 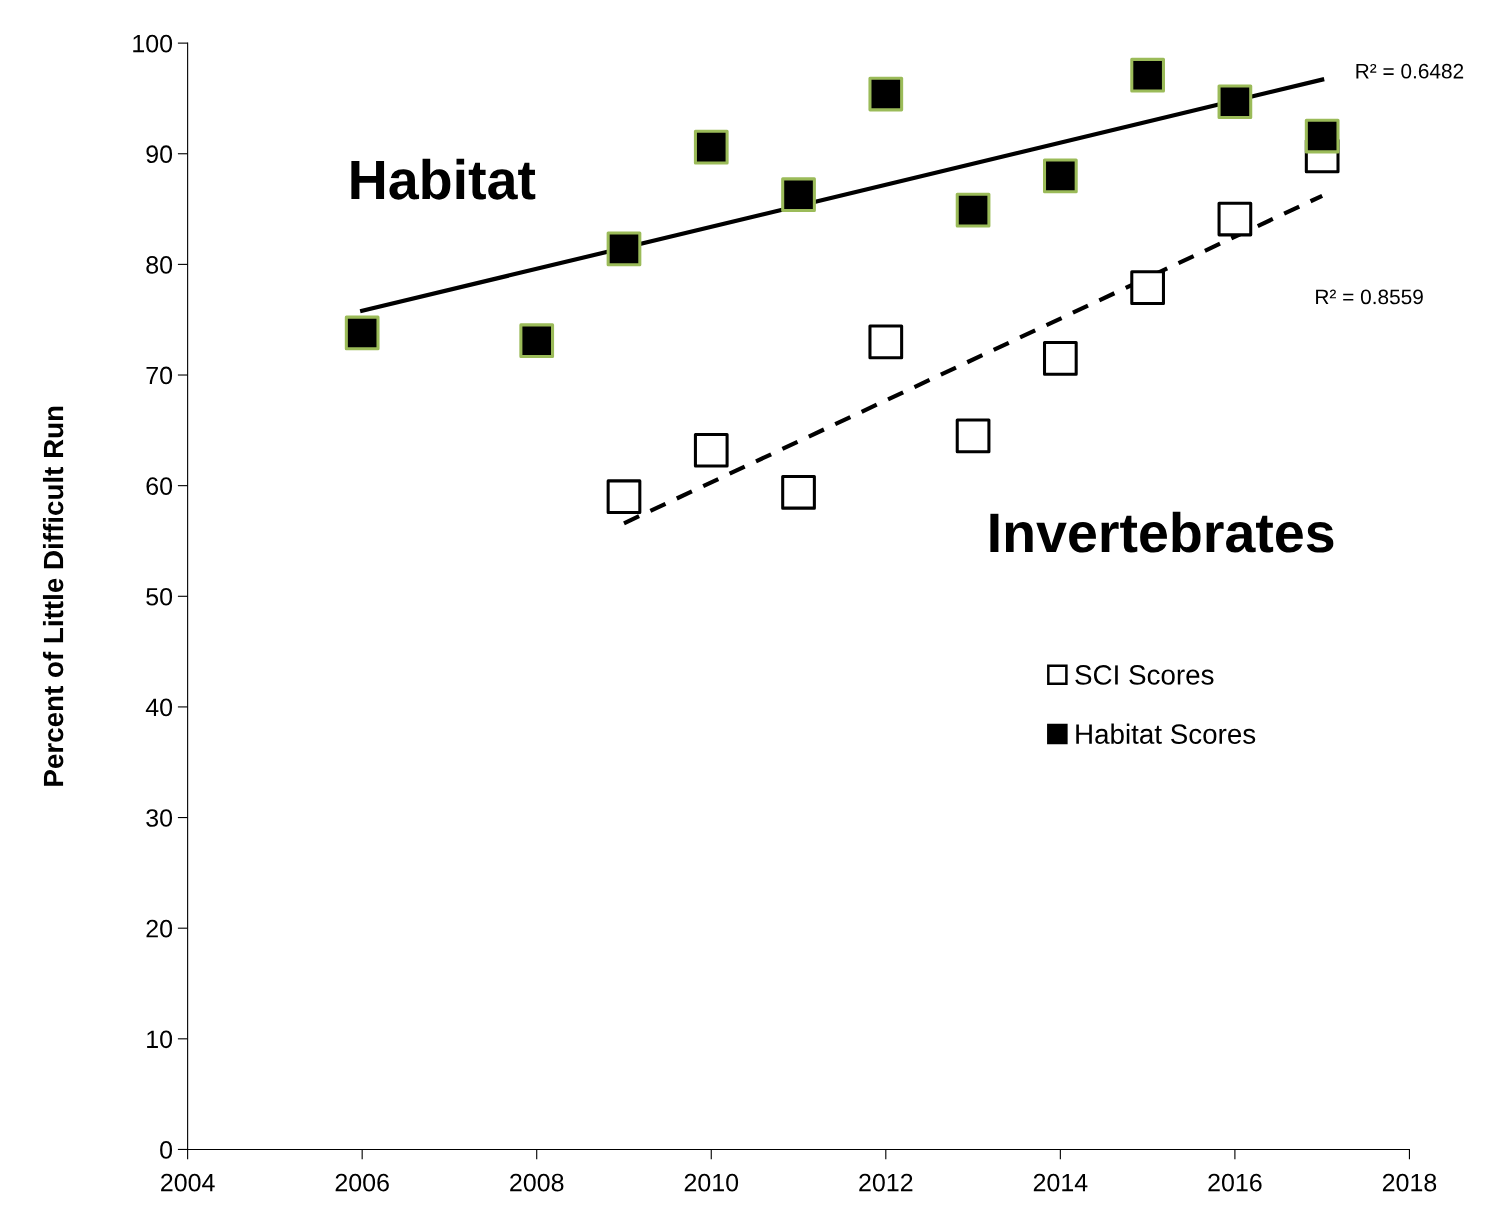 I want to click on y-tick-label: 40, so click(x=159, y=707).